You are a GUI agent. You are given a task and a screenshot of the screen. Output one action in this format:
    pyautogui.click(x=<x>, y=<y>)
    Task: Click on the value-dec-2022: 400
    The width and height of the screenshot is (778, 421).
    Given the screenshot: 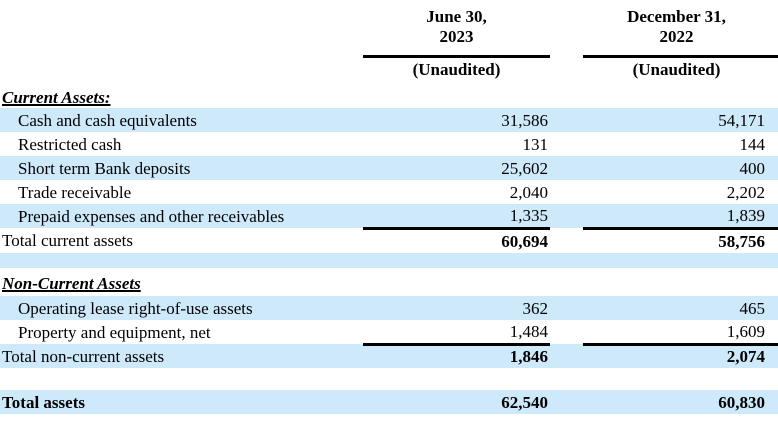 What is the action you would take?
    pyautogui.click(x=752, y=168)
    